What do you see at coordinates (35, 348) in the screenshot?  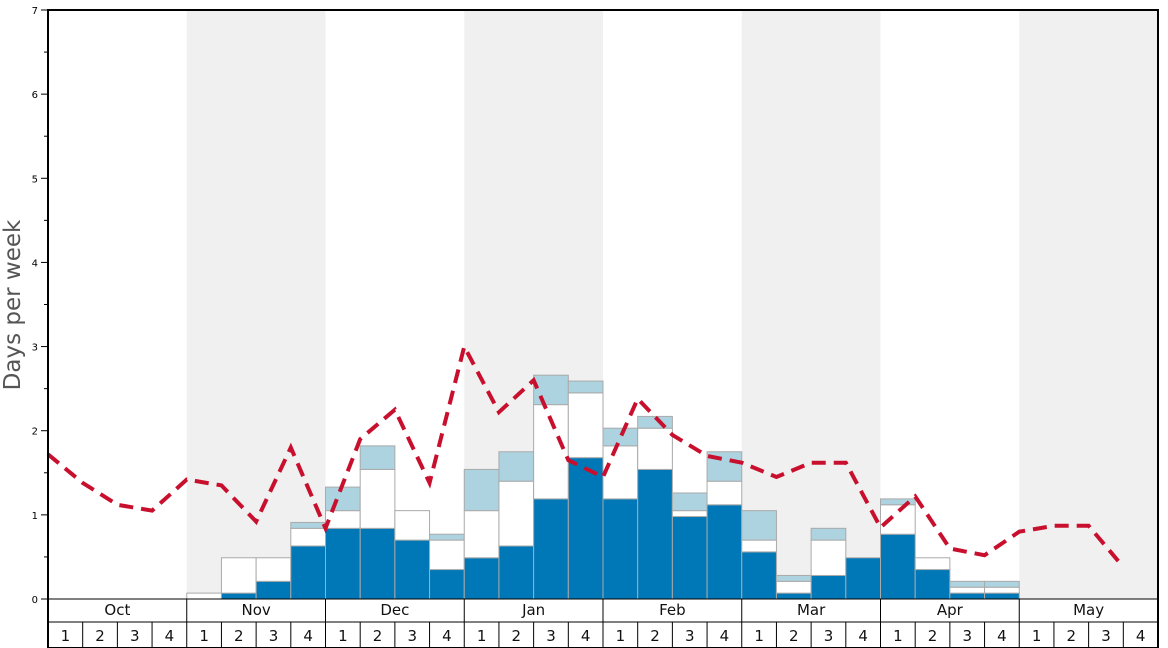 I see `y-tick-label: 3` at bounding box center [35, 348].